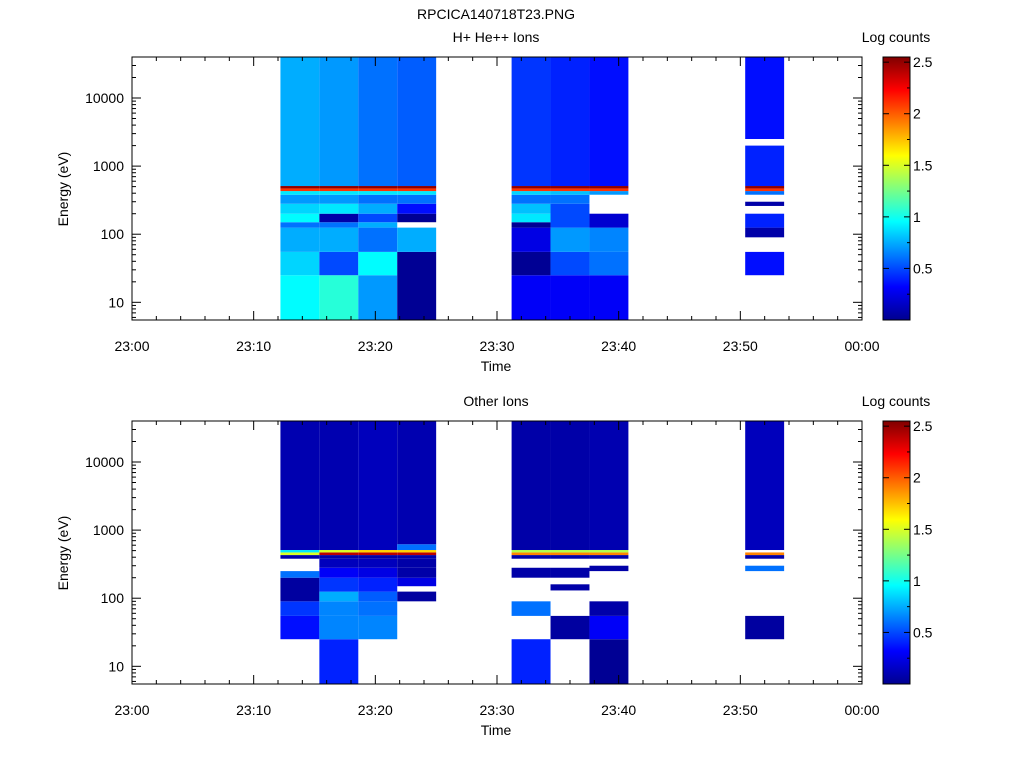  I want to click on x-tick-label: 23:40, so click(618, 346).